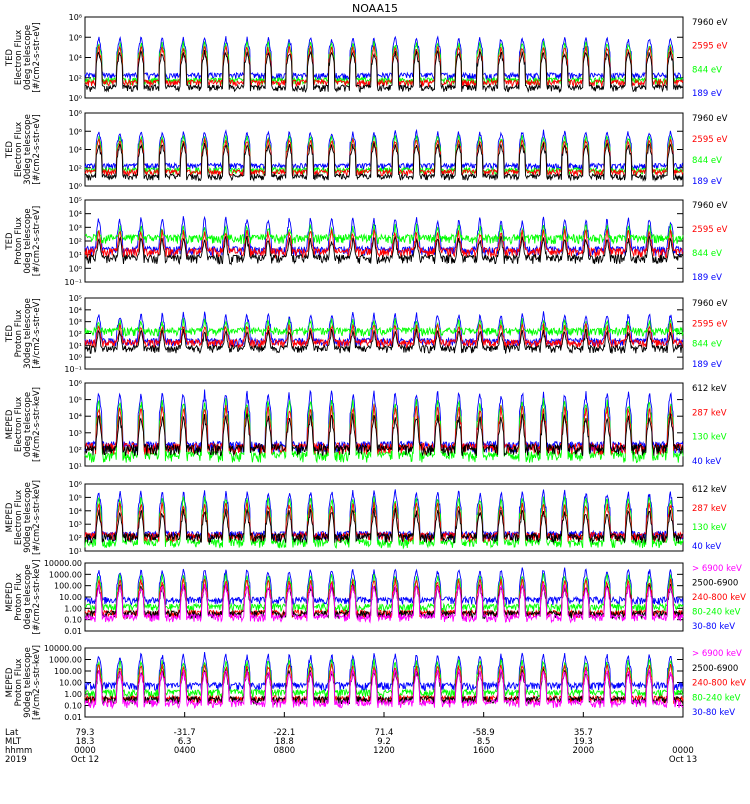 The image size is (750, 804). I want to click on y-tick-label: 10.00, so click(70, 597).